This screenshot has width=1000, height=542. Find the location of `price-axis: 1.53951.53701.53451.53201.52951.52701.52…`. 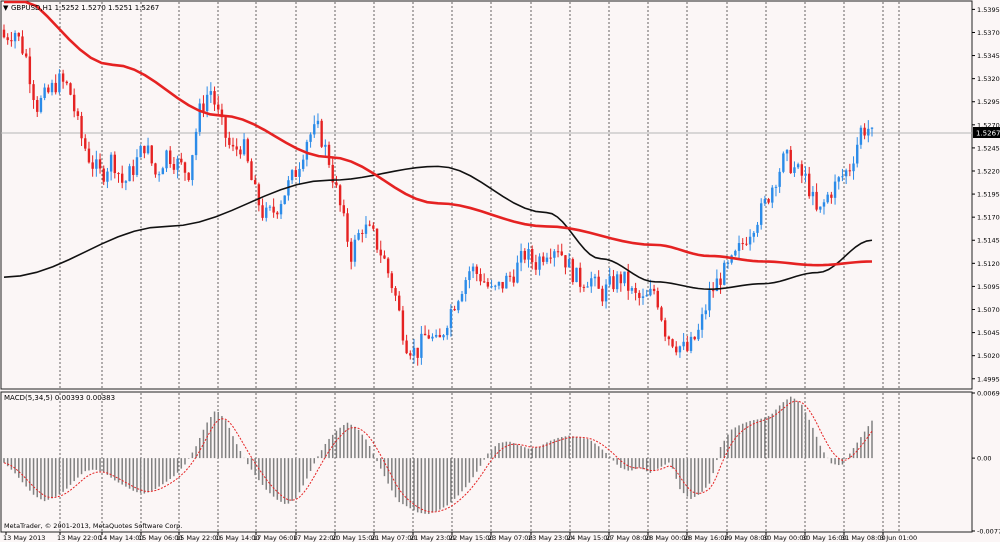

price-axis: 1.53951.53701.53451.53201.52951.52701.52… is located at coordinates (986, 194).